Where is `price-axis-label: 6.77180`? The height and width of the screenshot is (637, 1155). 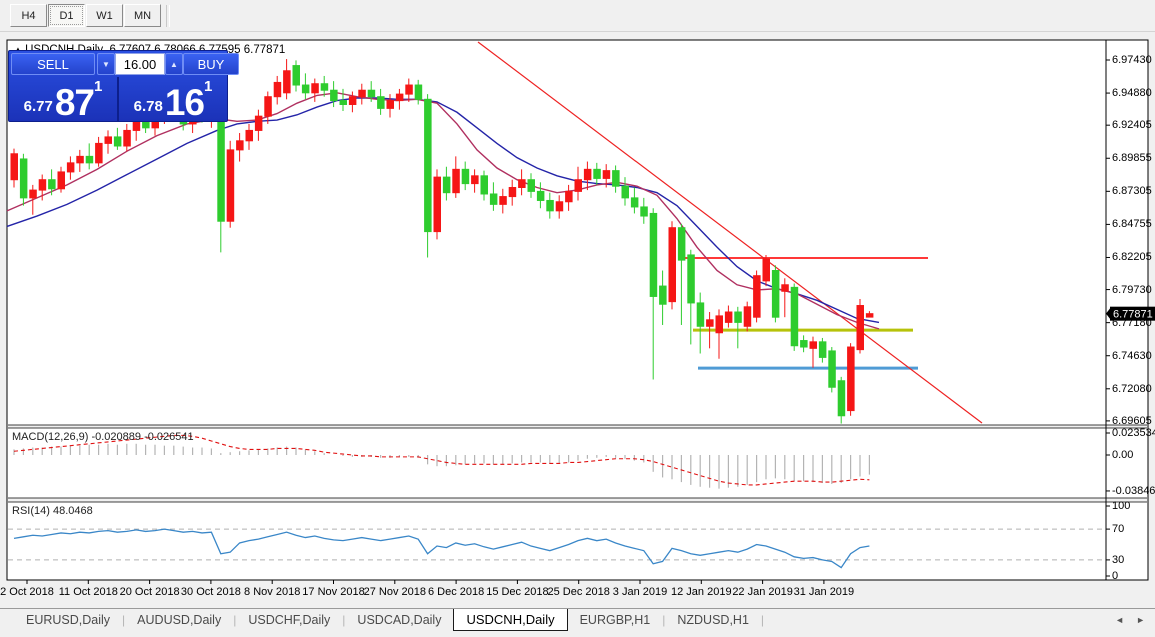
price-axis-label: 6.77180 is located at coordinates (1132, 322).